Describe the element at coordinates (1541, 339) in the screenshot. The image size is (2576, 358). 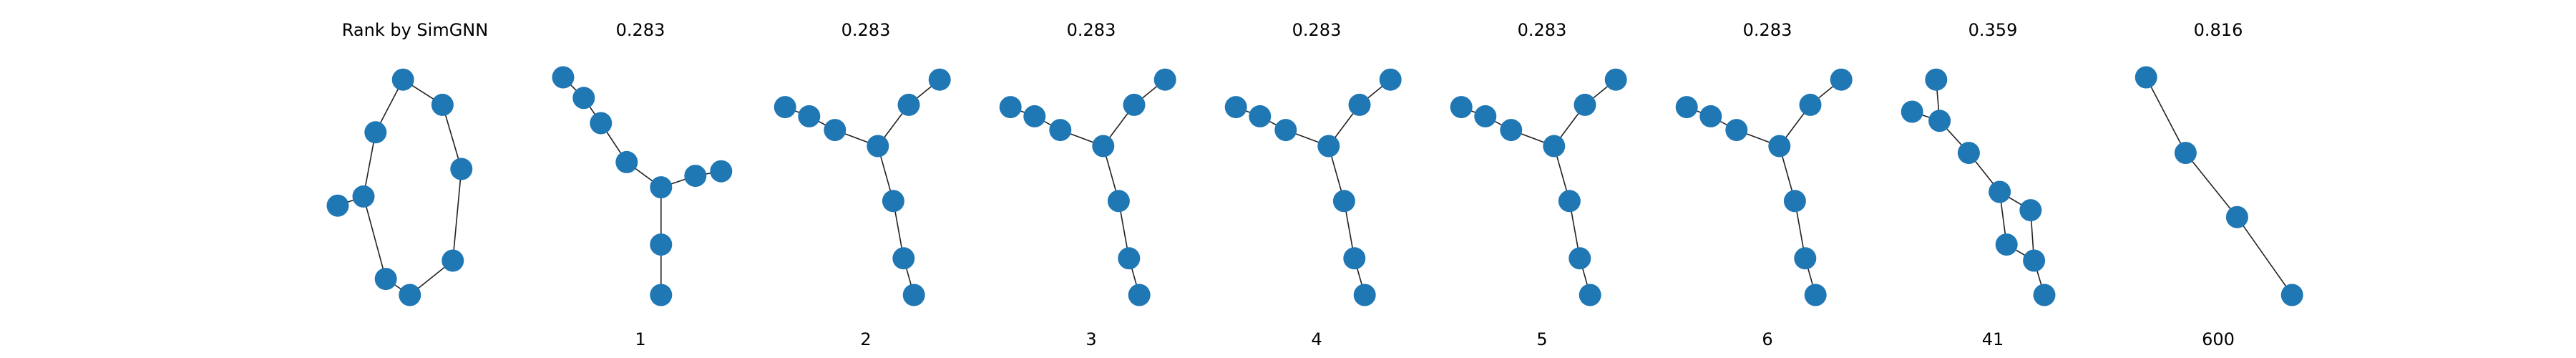
I see `rank-label: 5` at that location.